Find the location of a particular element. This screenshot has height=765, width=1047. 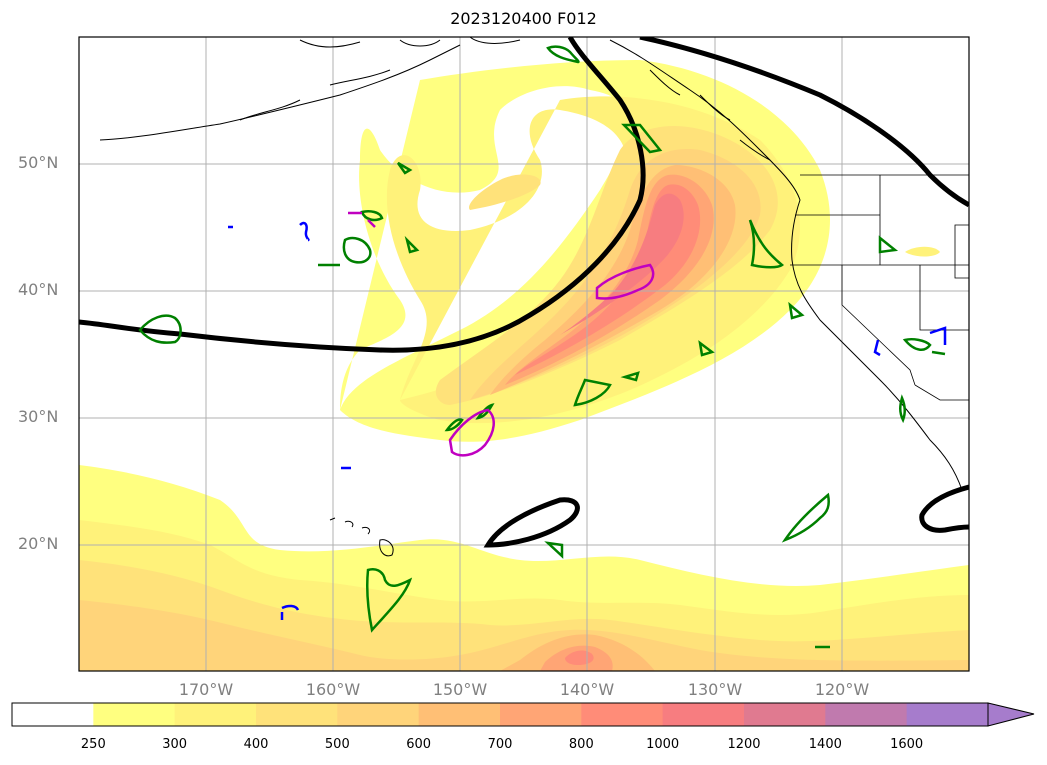

colorbar-blocks is located at coordinates (500, 714).